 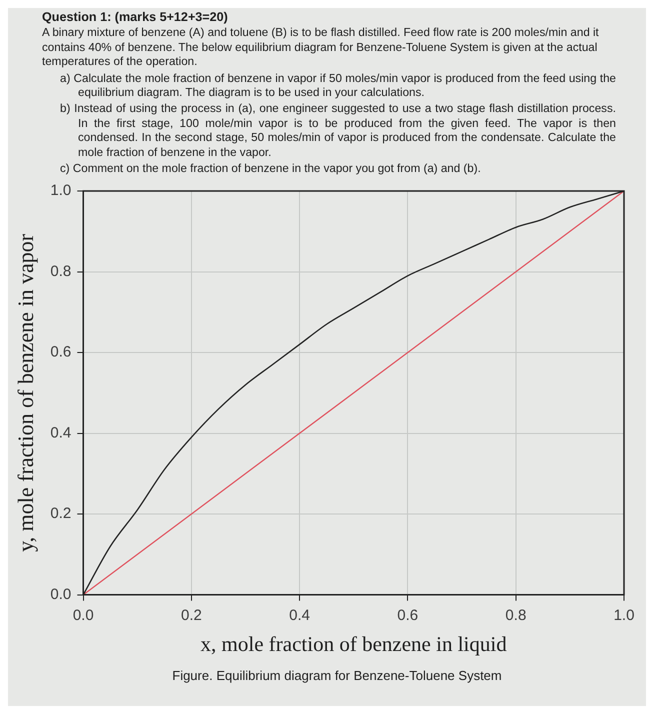 What do you see at coordinates (191, 615) in the screenshot?
I see `x-tick-label: 0.2` at bounding box center [191, 615].